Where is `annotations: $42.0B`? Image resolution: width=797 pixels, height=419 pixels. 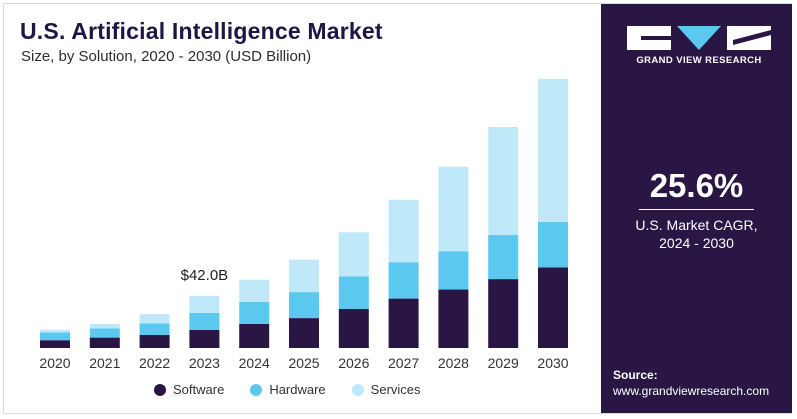 annotations: $42.0B is located at coordinates (205, 275).